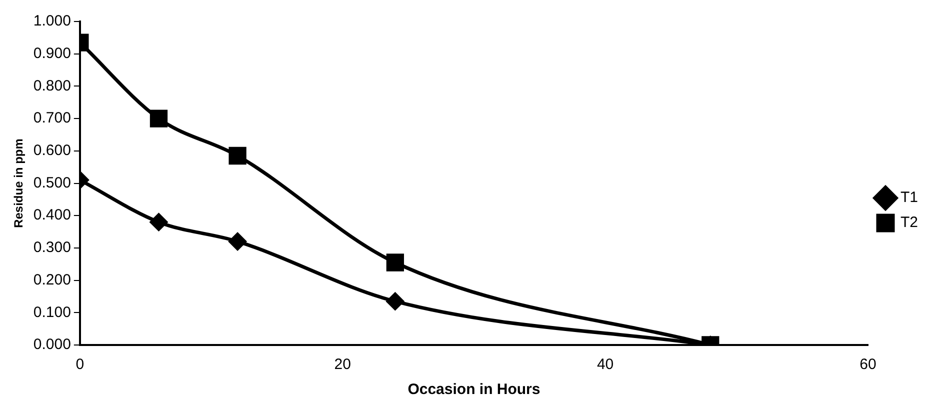 The image size is (951, 415). Describe the element at coordinates (52, 53) in the screenshot. I see `y-tick-label: 0.900` at that location.